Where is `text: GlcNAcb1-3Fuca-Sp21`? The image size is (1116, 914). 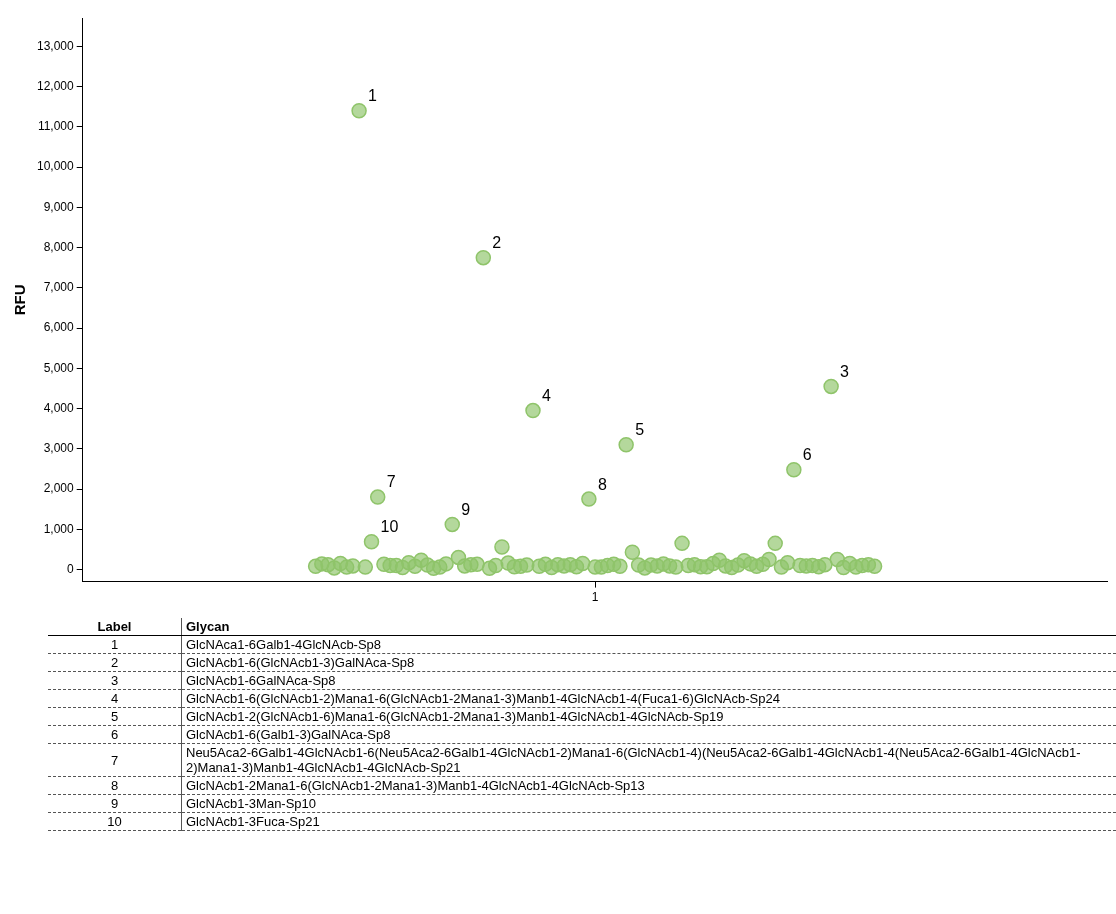 text: GlcNAcb1-3Fuca-Sp21 is located at coordinates (648, 821).